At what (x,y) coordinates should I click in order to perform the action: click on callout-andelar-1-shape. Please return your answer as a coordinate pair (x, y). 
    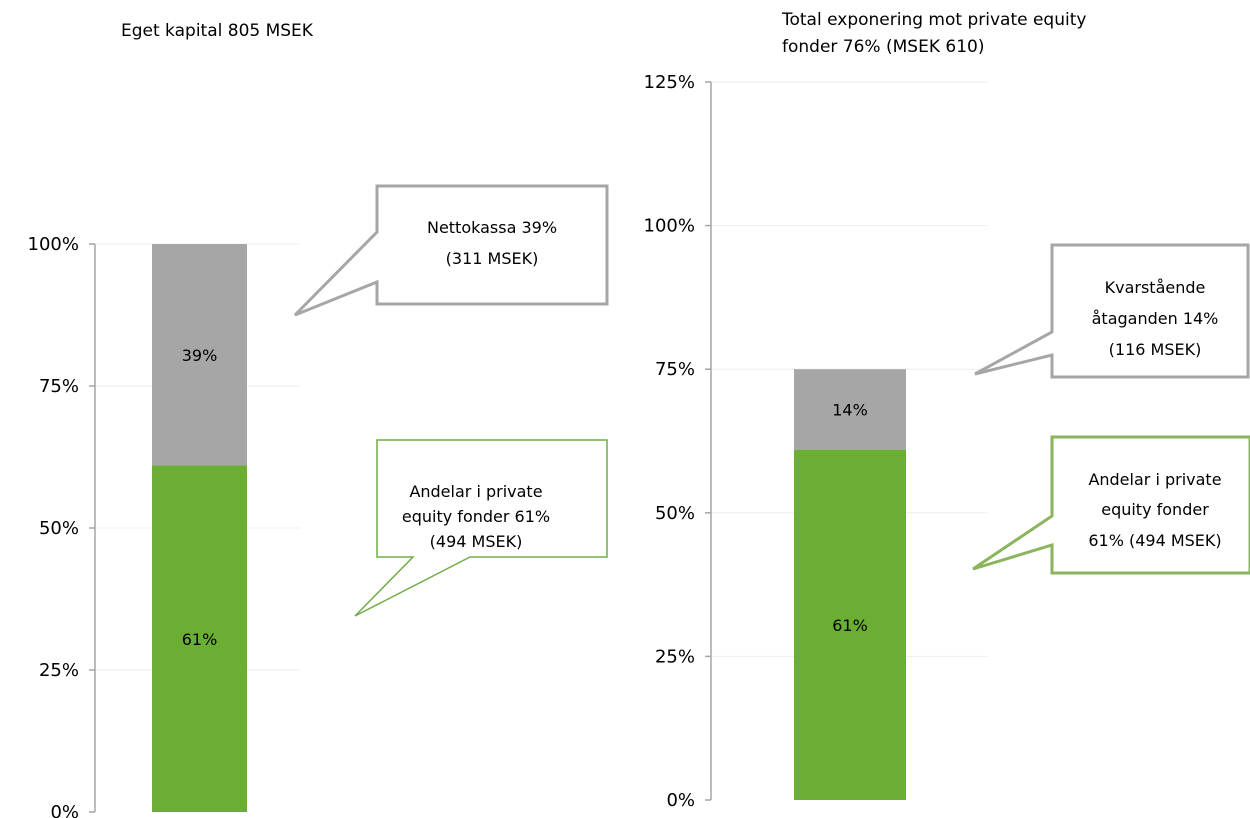
    Looking at the image, I should click on (481, 528).